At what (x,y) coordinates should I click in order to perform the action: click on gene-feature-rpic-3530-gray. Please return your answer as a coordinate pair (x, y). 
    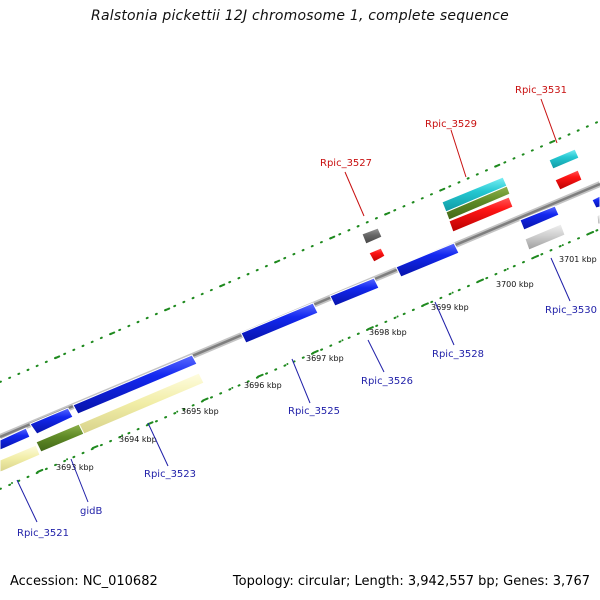
    Looking at the image, I should click on (545, 237).